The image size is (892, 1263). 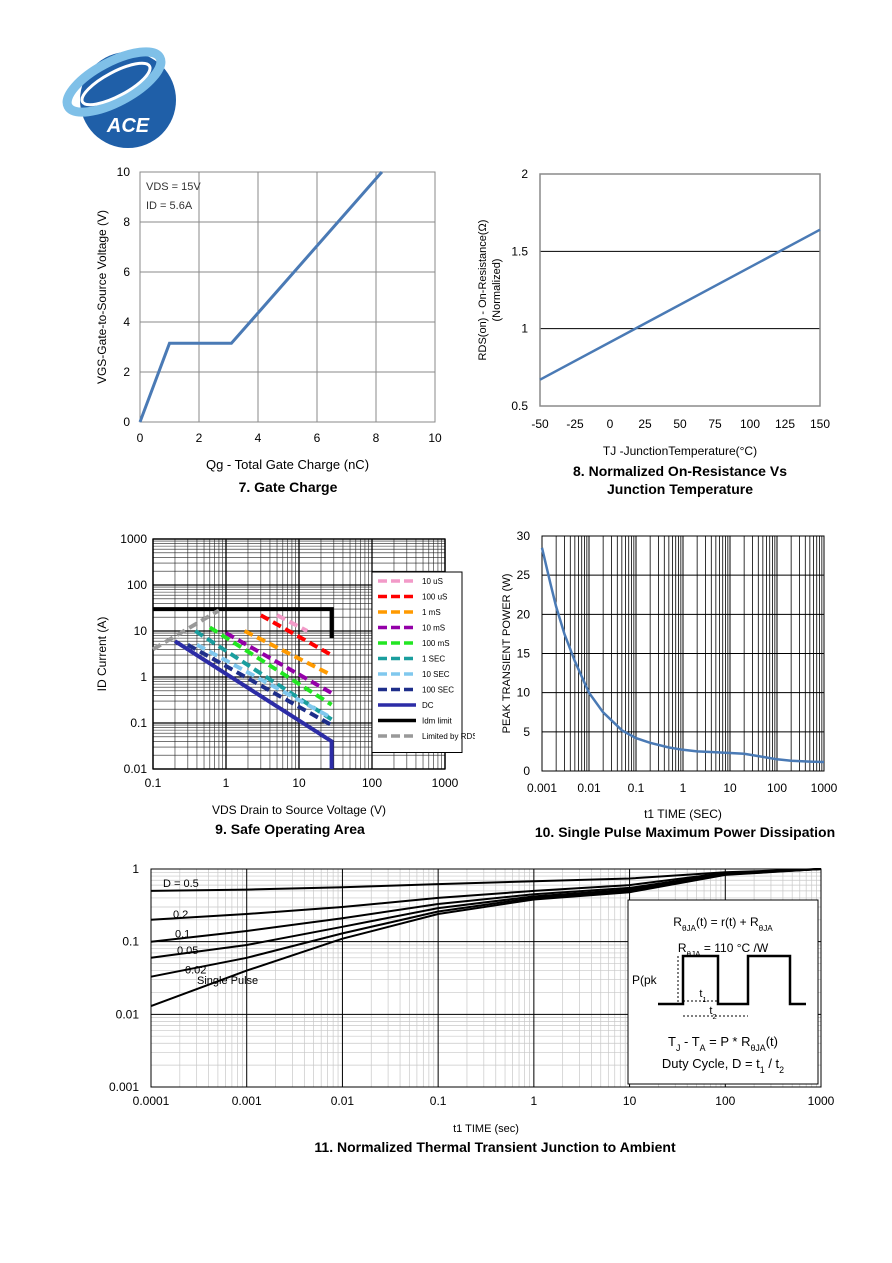 I want to click on y-tick-label: 1, so click(x=135, y=869).